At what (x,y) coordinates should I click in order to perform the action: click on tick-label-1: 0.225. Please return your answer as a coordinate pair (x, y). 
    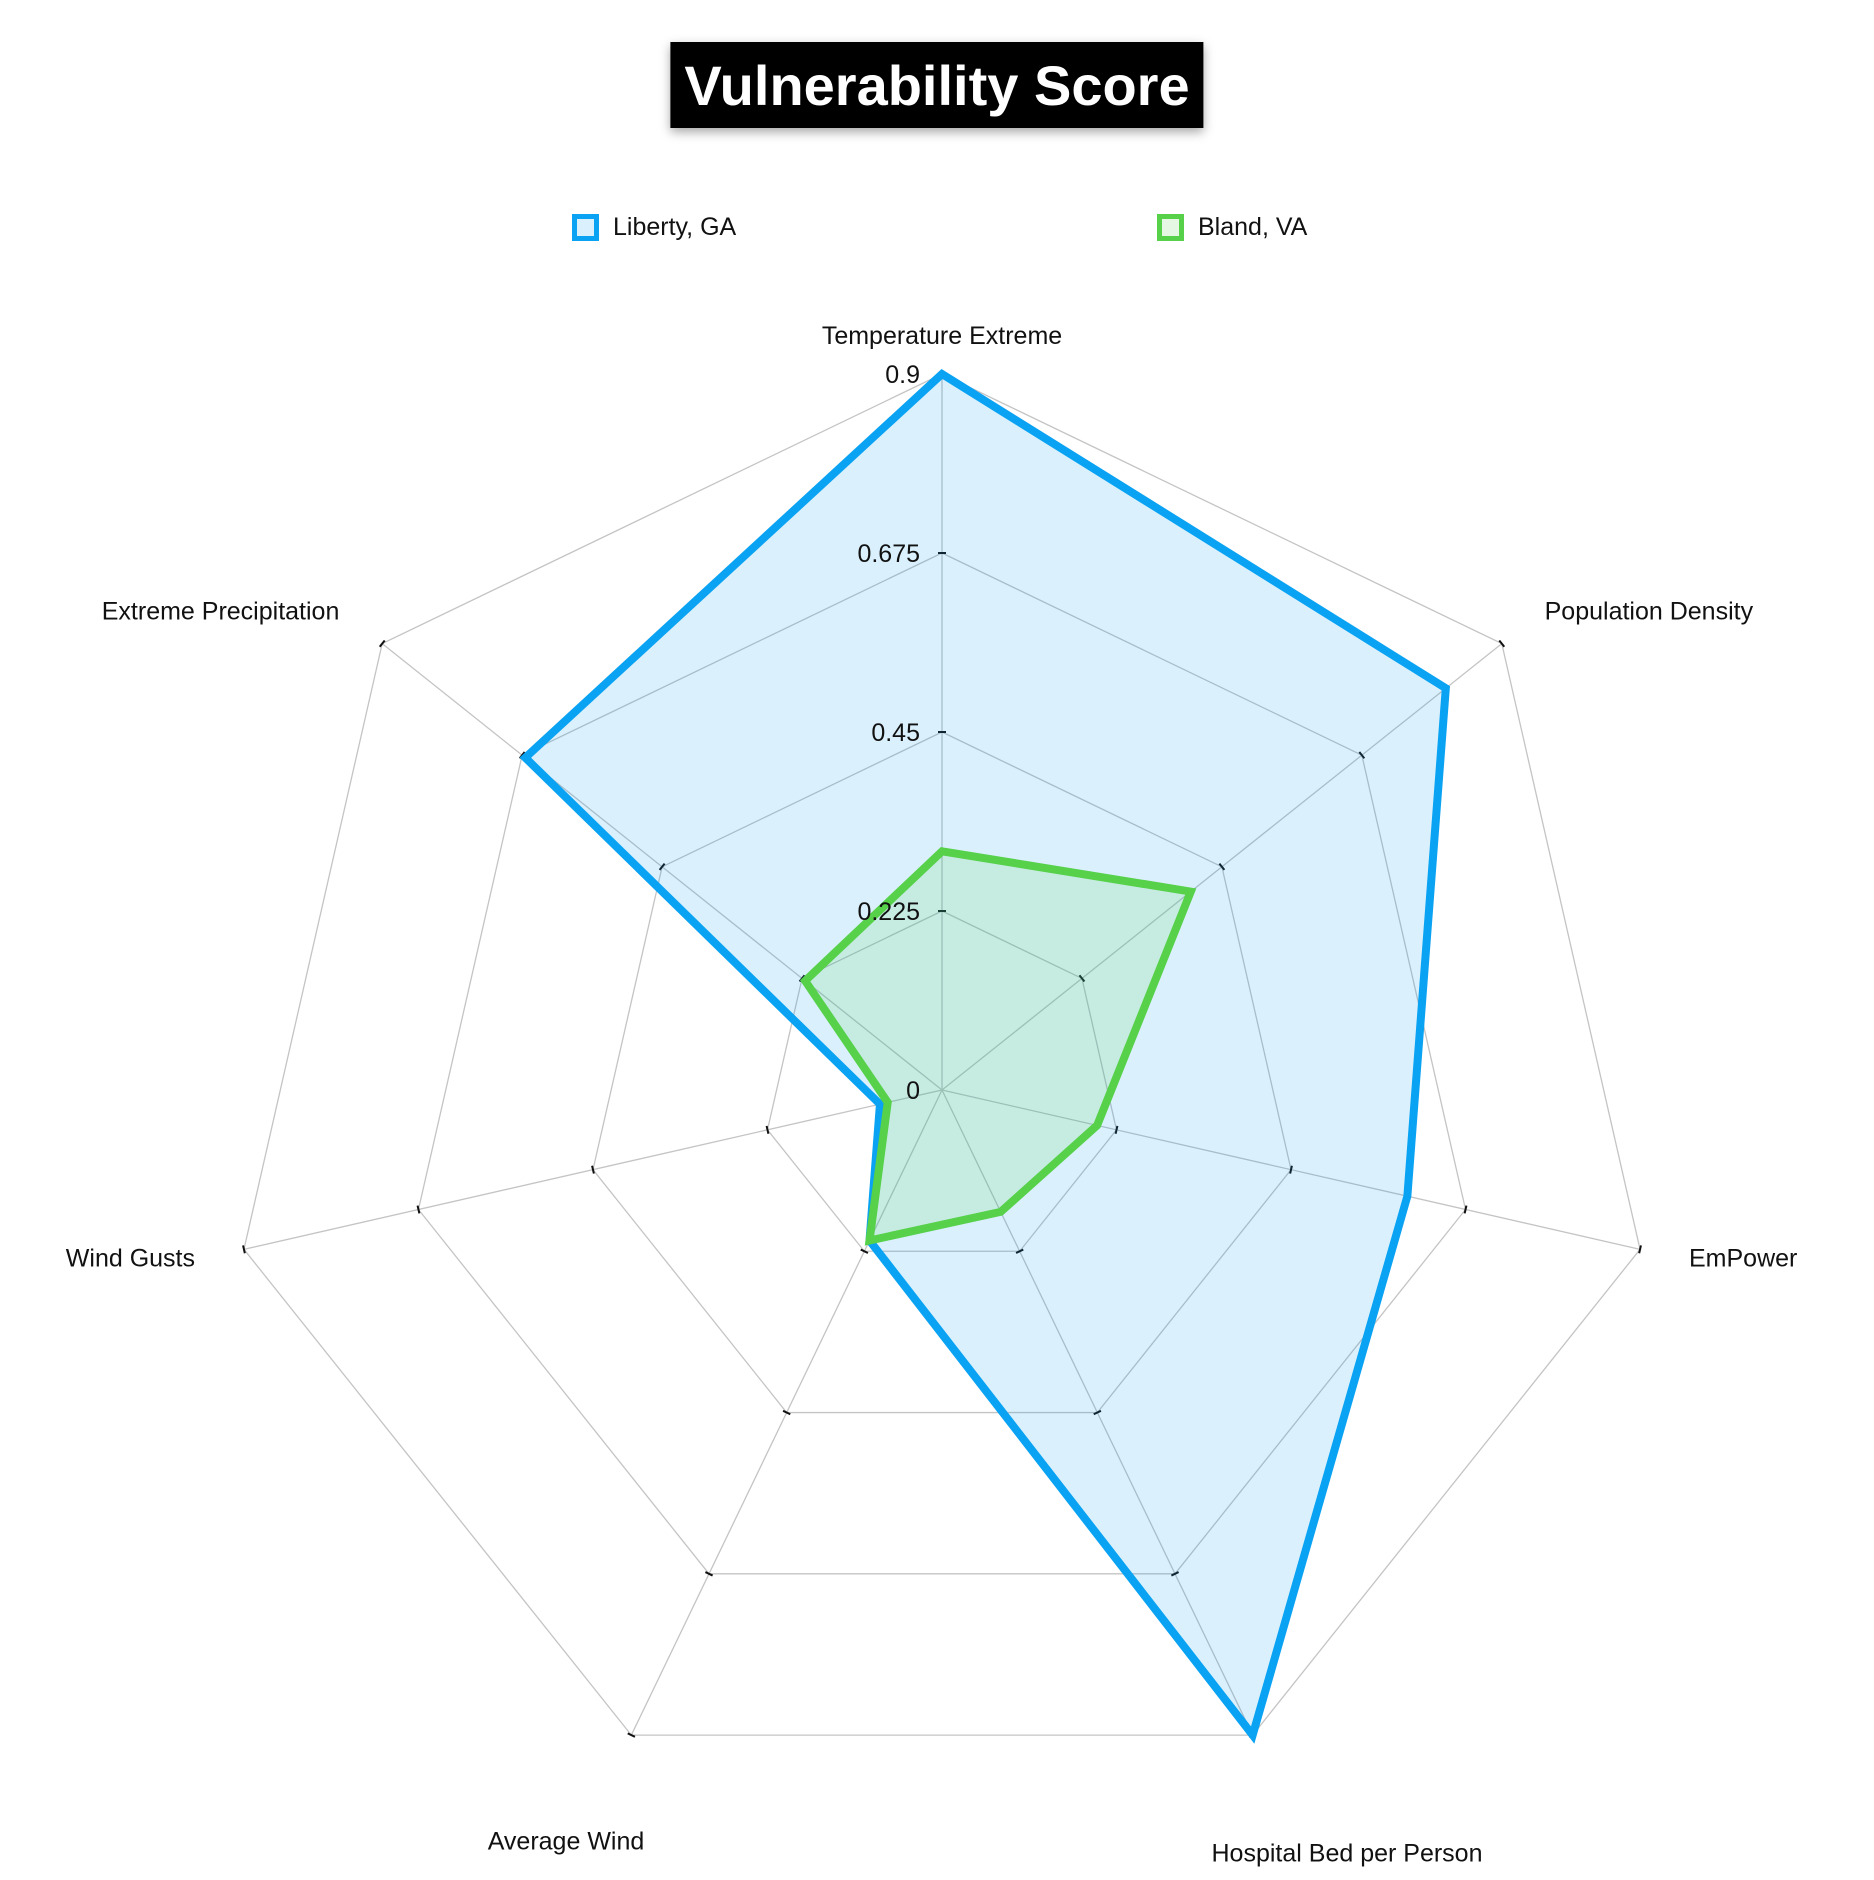
    Looking at the image, I should click on (888, 912).